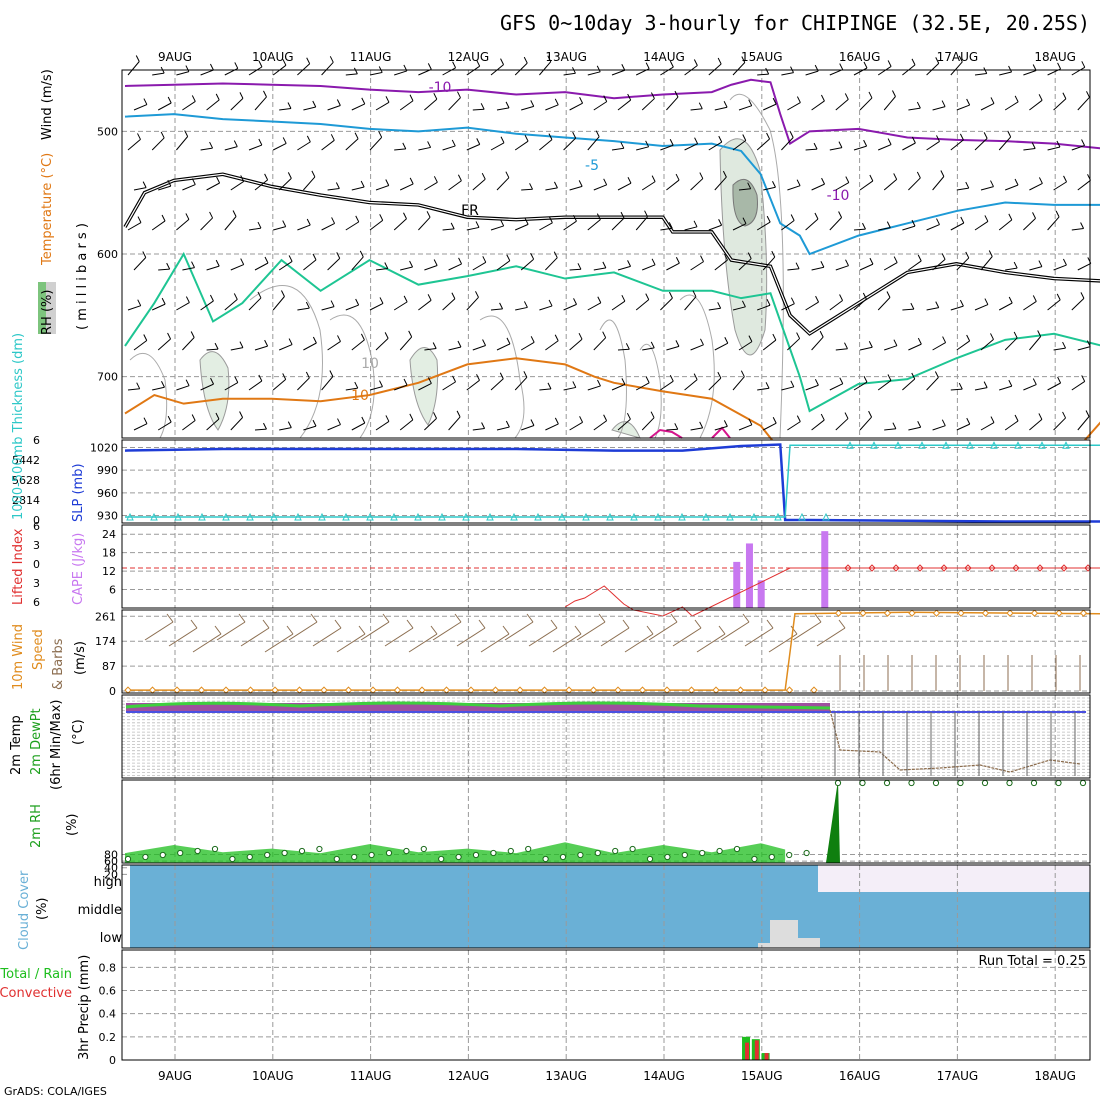 This screenshot has width=1100, height=1100. What do you see at coordinates (860, 57) in the screenshot?
I see `date-label-top: 16AUG` at bounding box center [860, 57].